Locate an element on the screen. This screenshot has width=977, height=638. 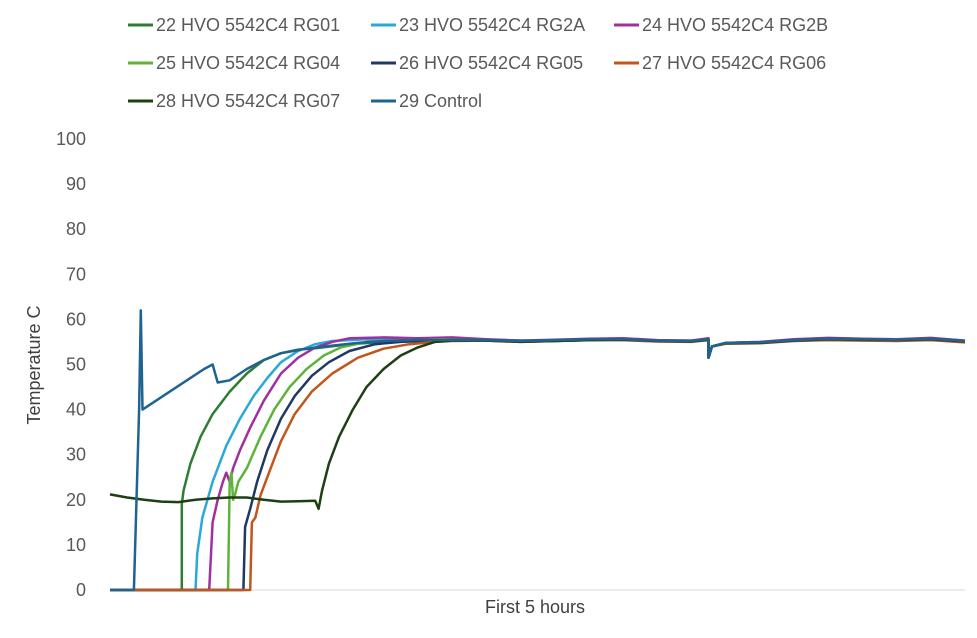
legend-item: 29 Control is located at coordinates (426, 101).